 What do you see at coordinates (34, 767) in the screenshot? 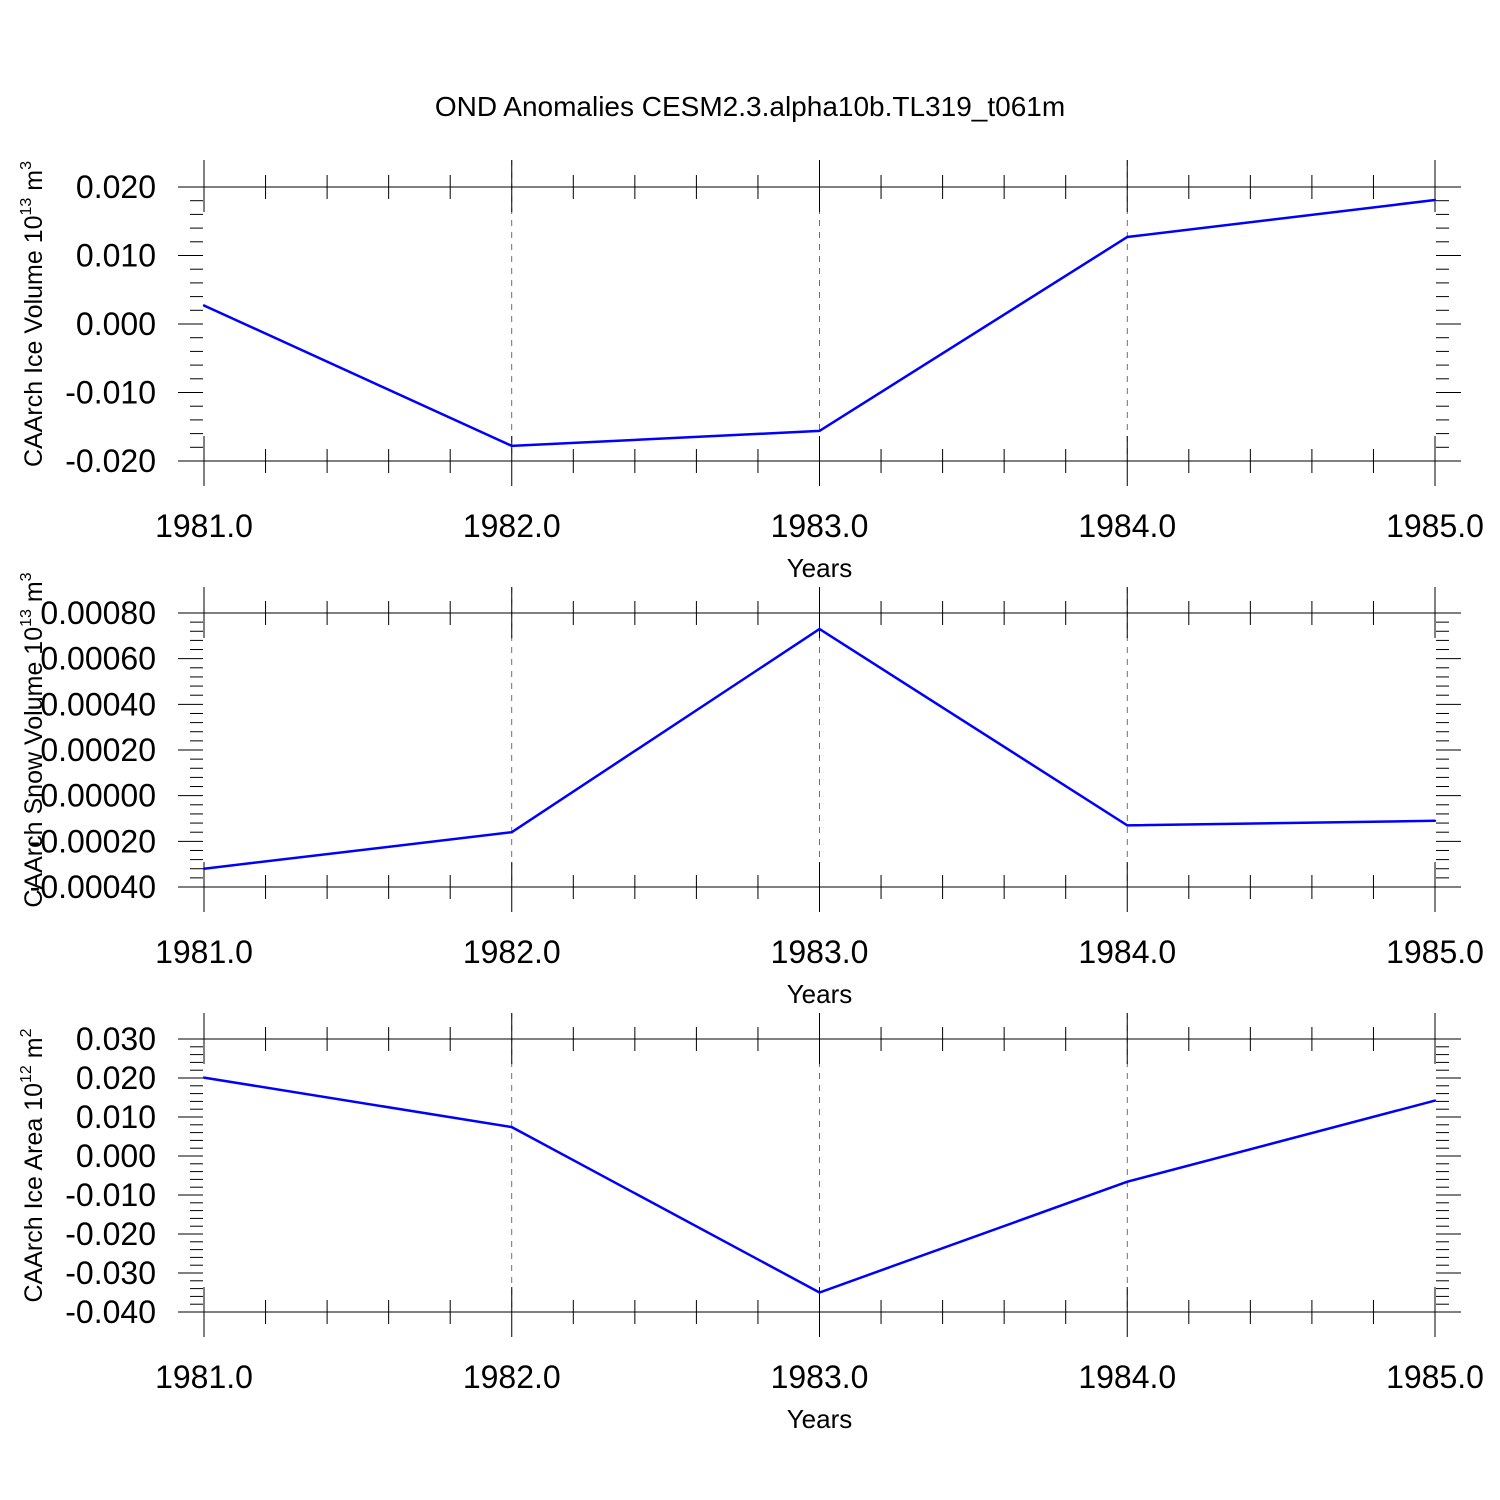
I see `y-axis-title-text: CAArch Snow Volume 10` at bounding box center [34, 767].